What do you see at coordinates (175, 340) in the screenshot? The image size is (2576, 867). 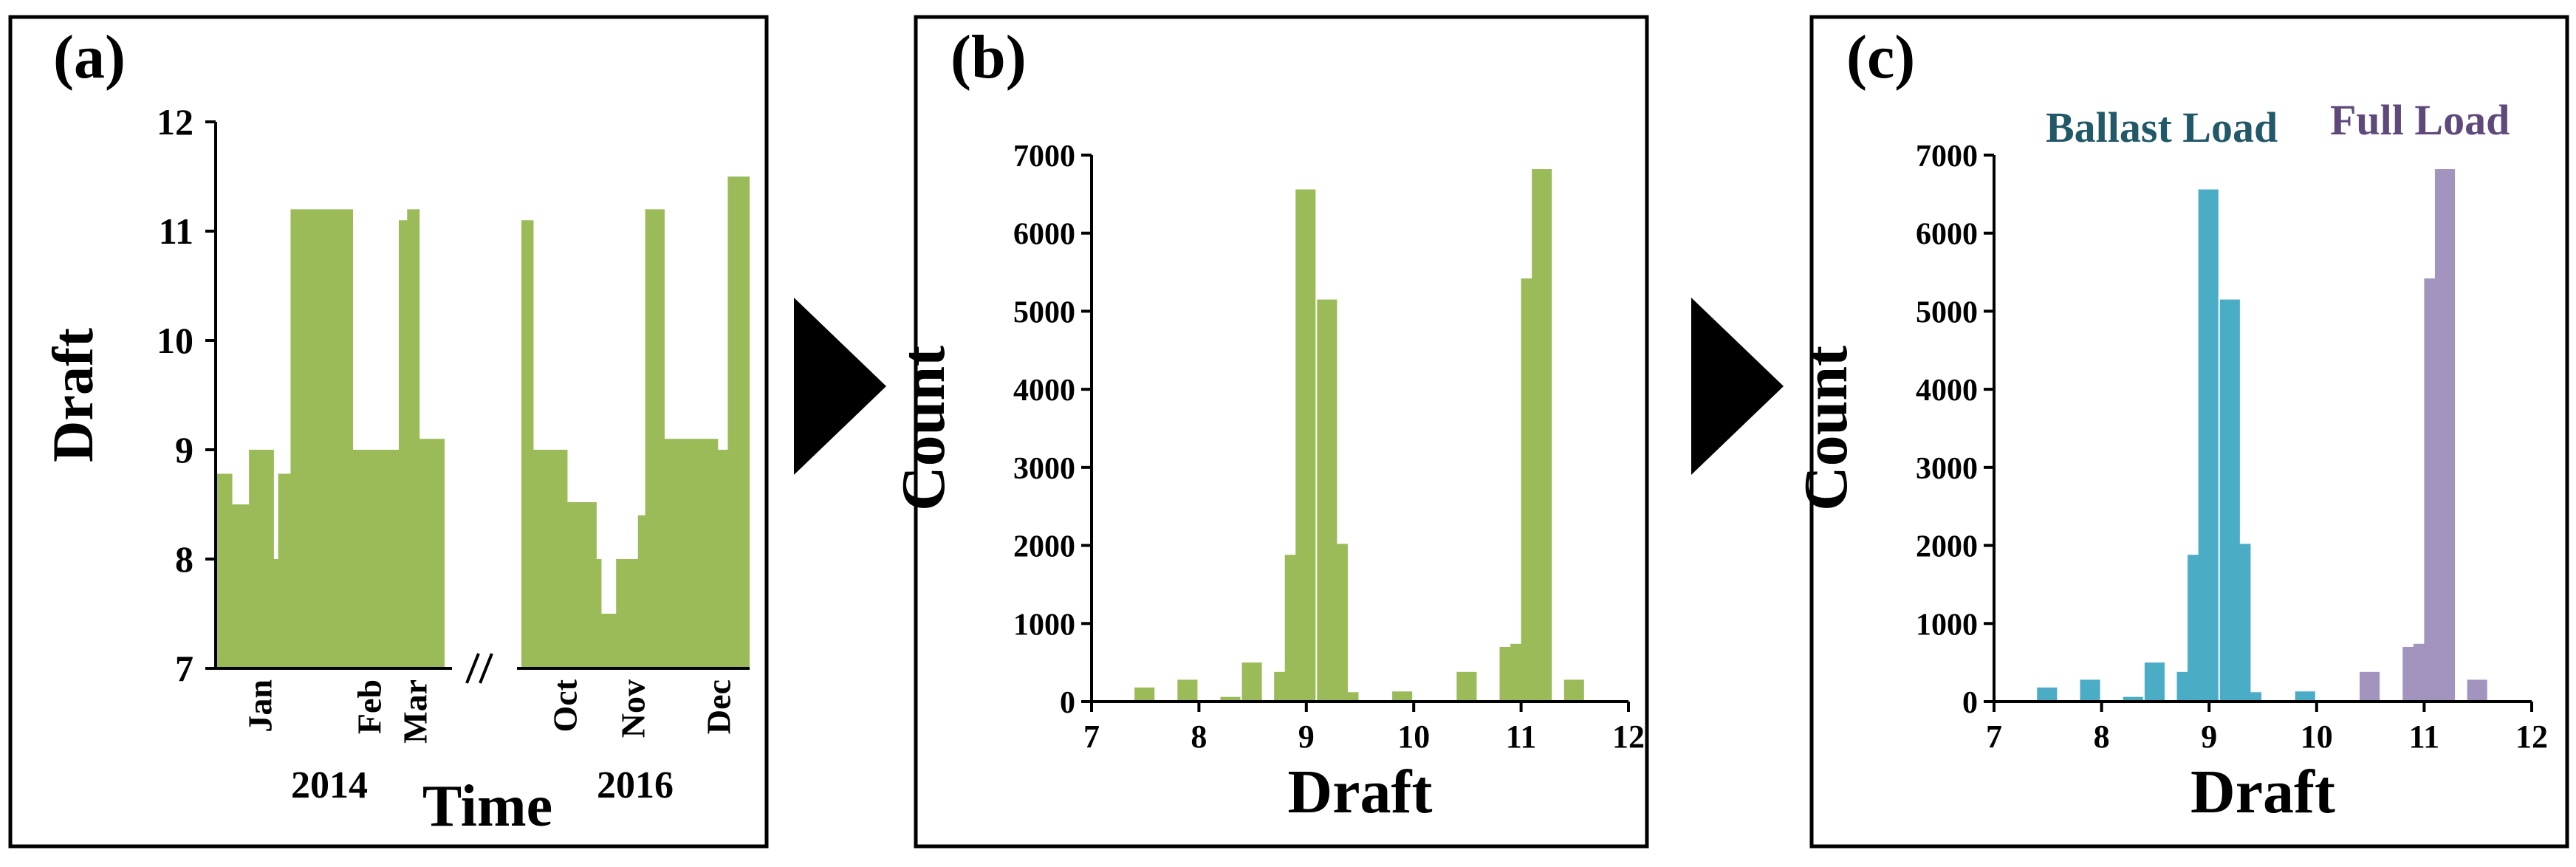 I see `y-tick-label: 10` at bounding box center [175, 340].